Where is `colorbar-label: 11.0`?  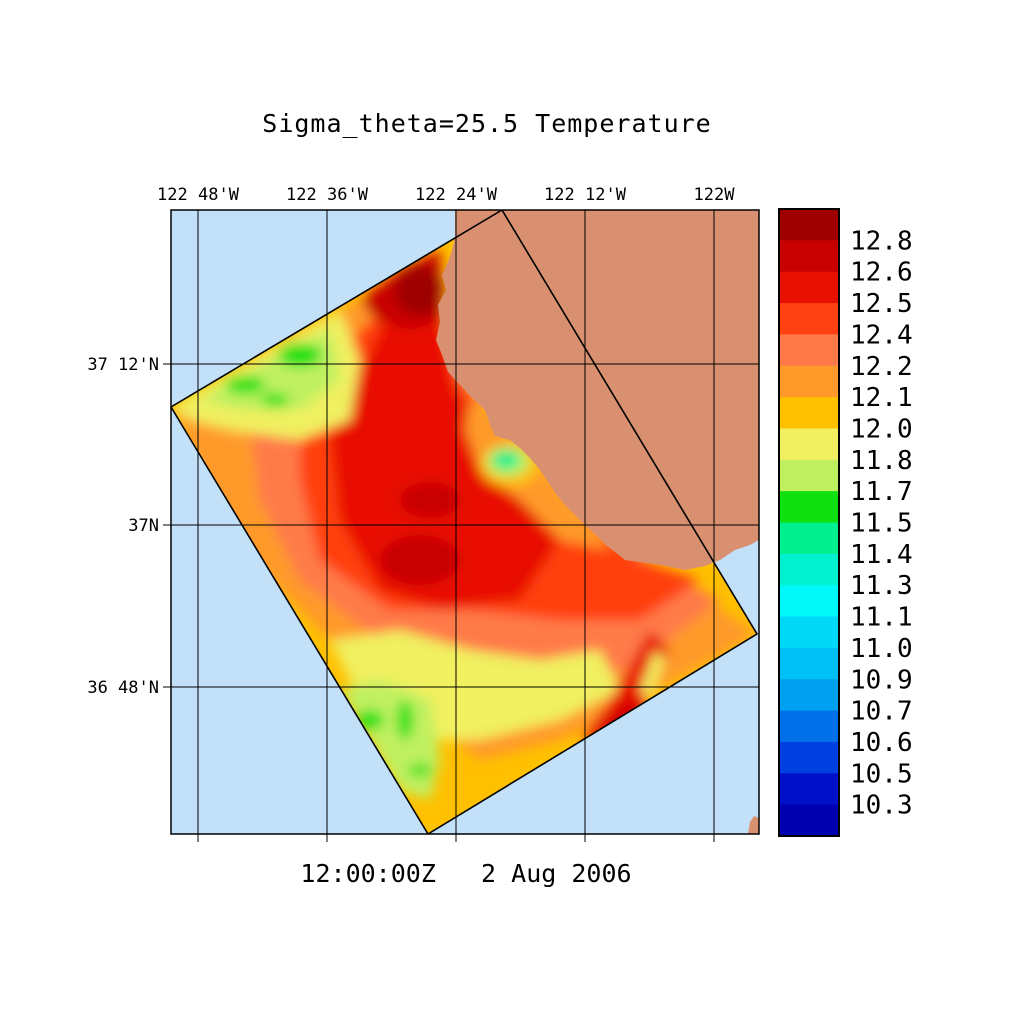 colorbar-label: 11.0 is located at coordinates (881, 649).